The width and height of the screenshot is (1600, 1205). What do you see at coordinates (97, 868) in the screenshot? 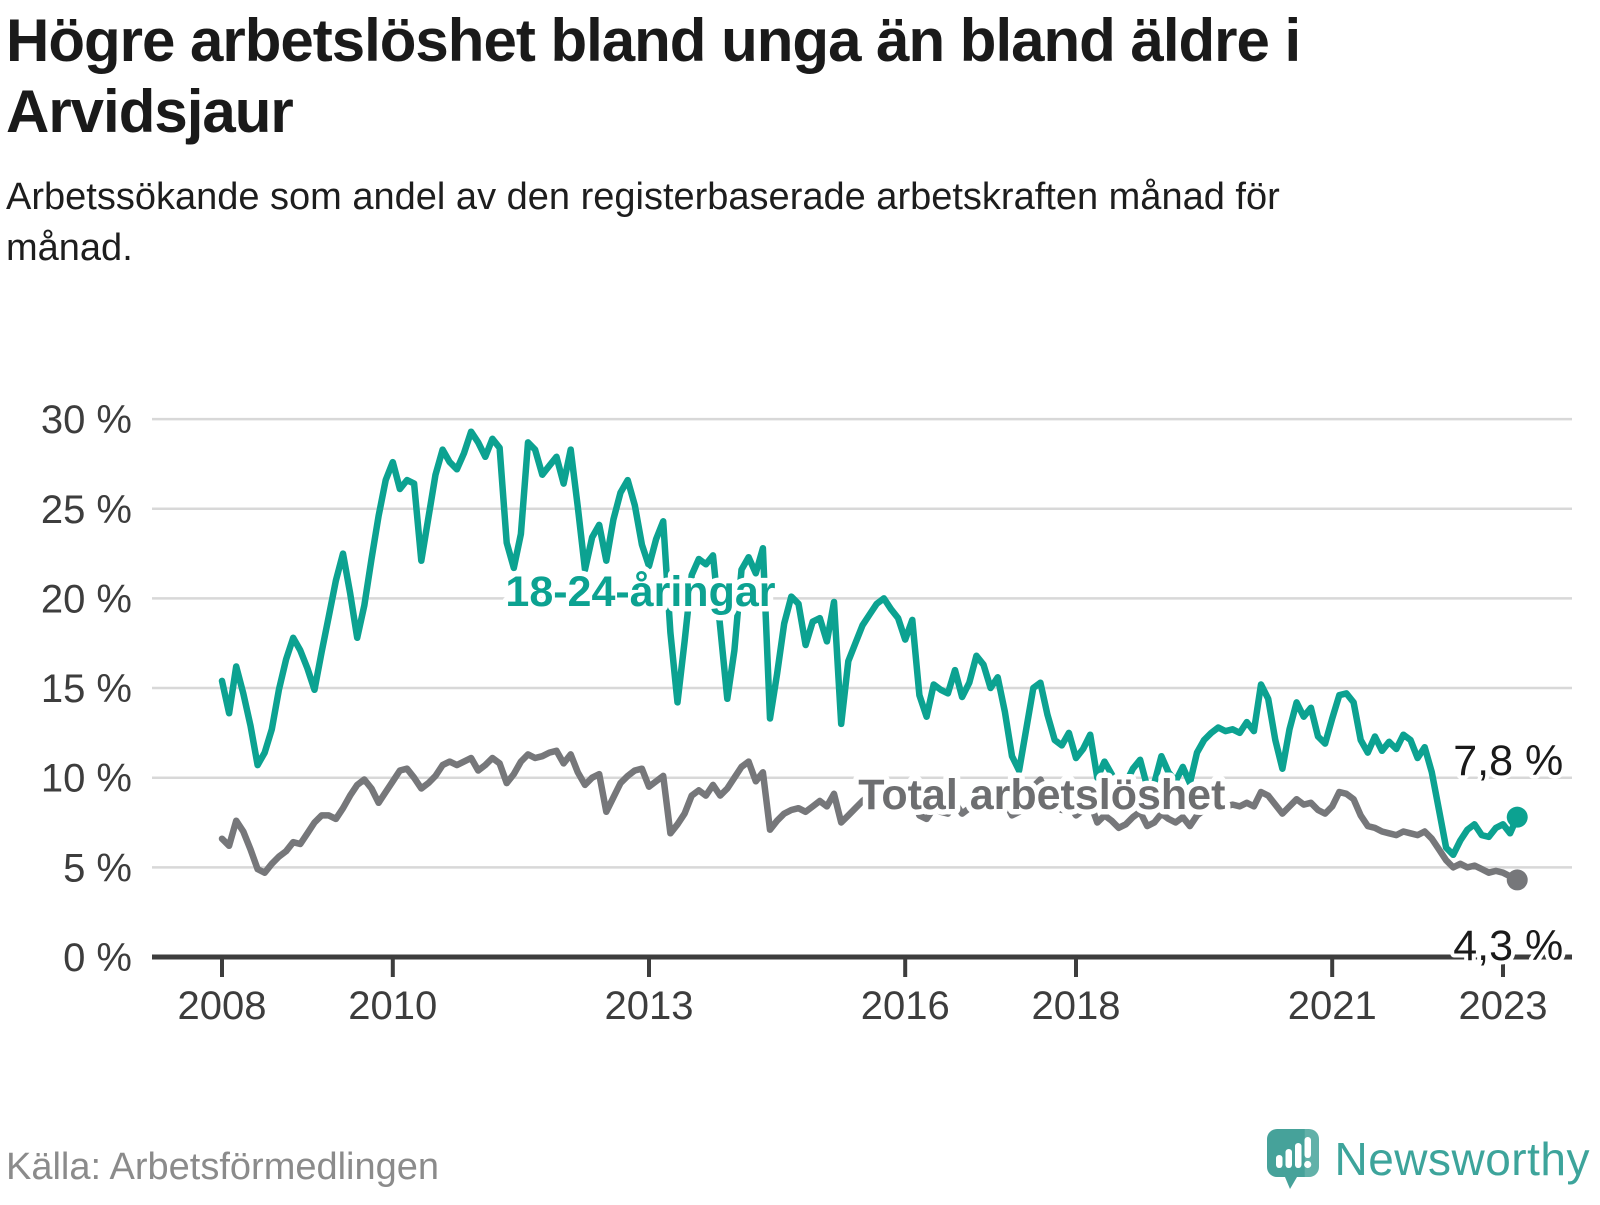
I see `y-tick-label: 5 %` at bounding box center [97, 868].